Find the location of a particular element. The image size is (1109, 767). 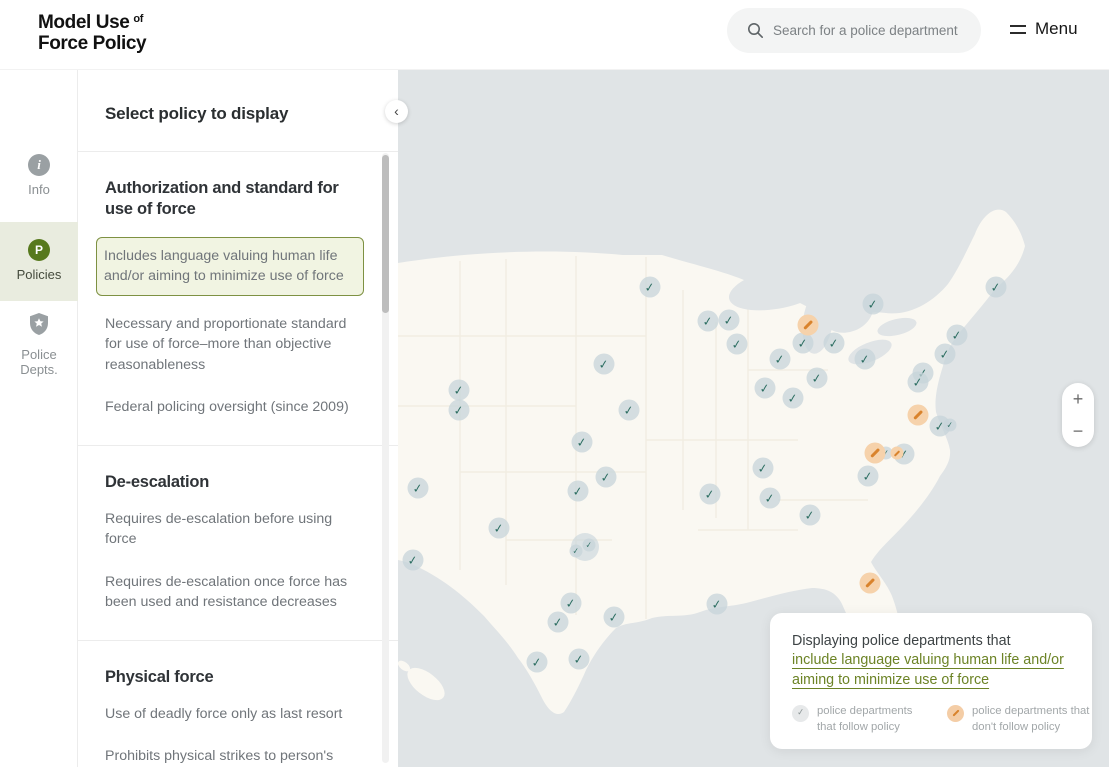

collapse-panel-button: ‹ is located at coordinates (396, 111).